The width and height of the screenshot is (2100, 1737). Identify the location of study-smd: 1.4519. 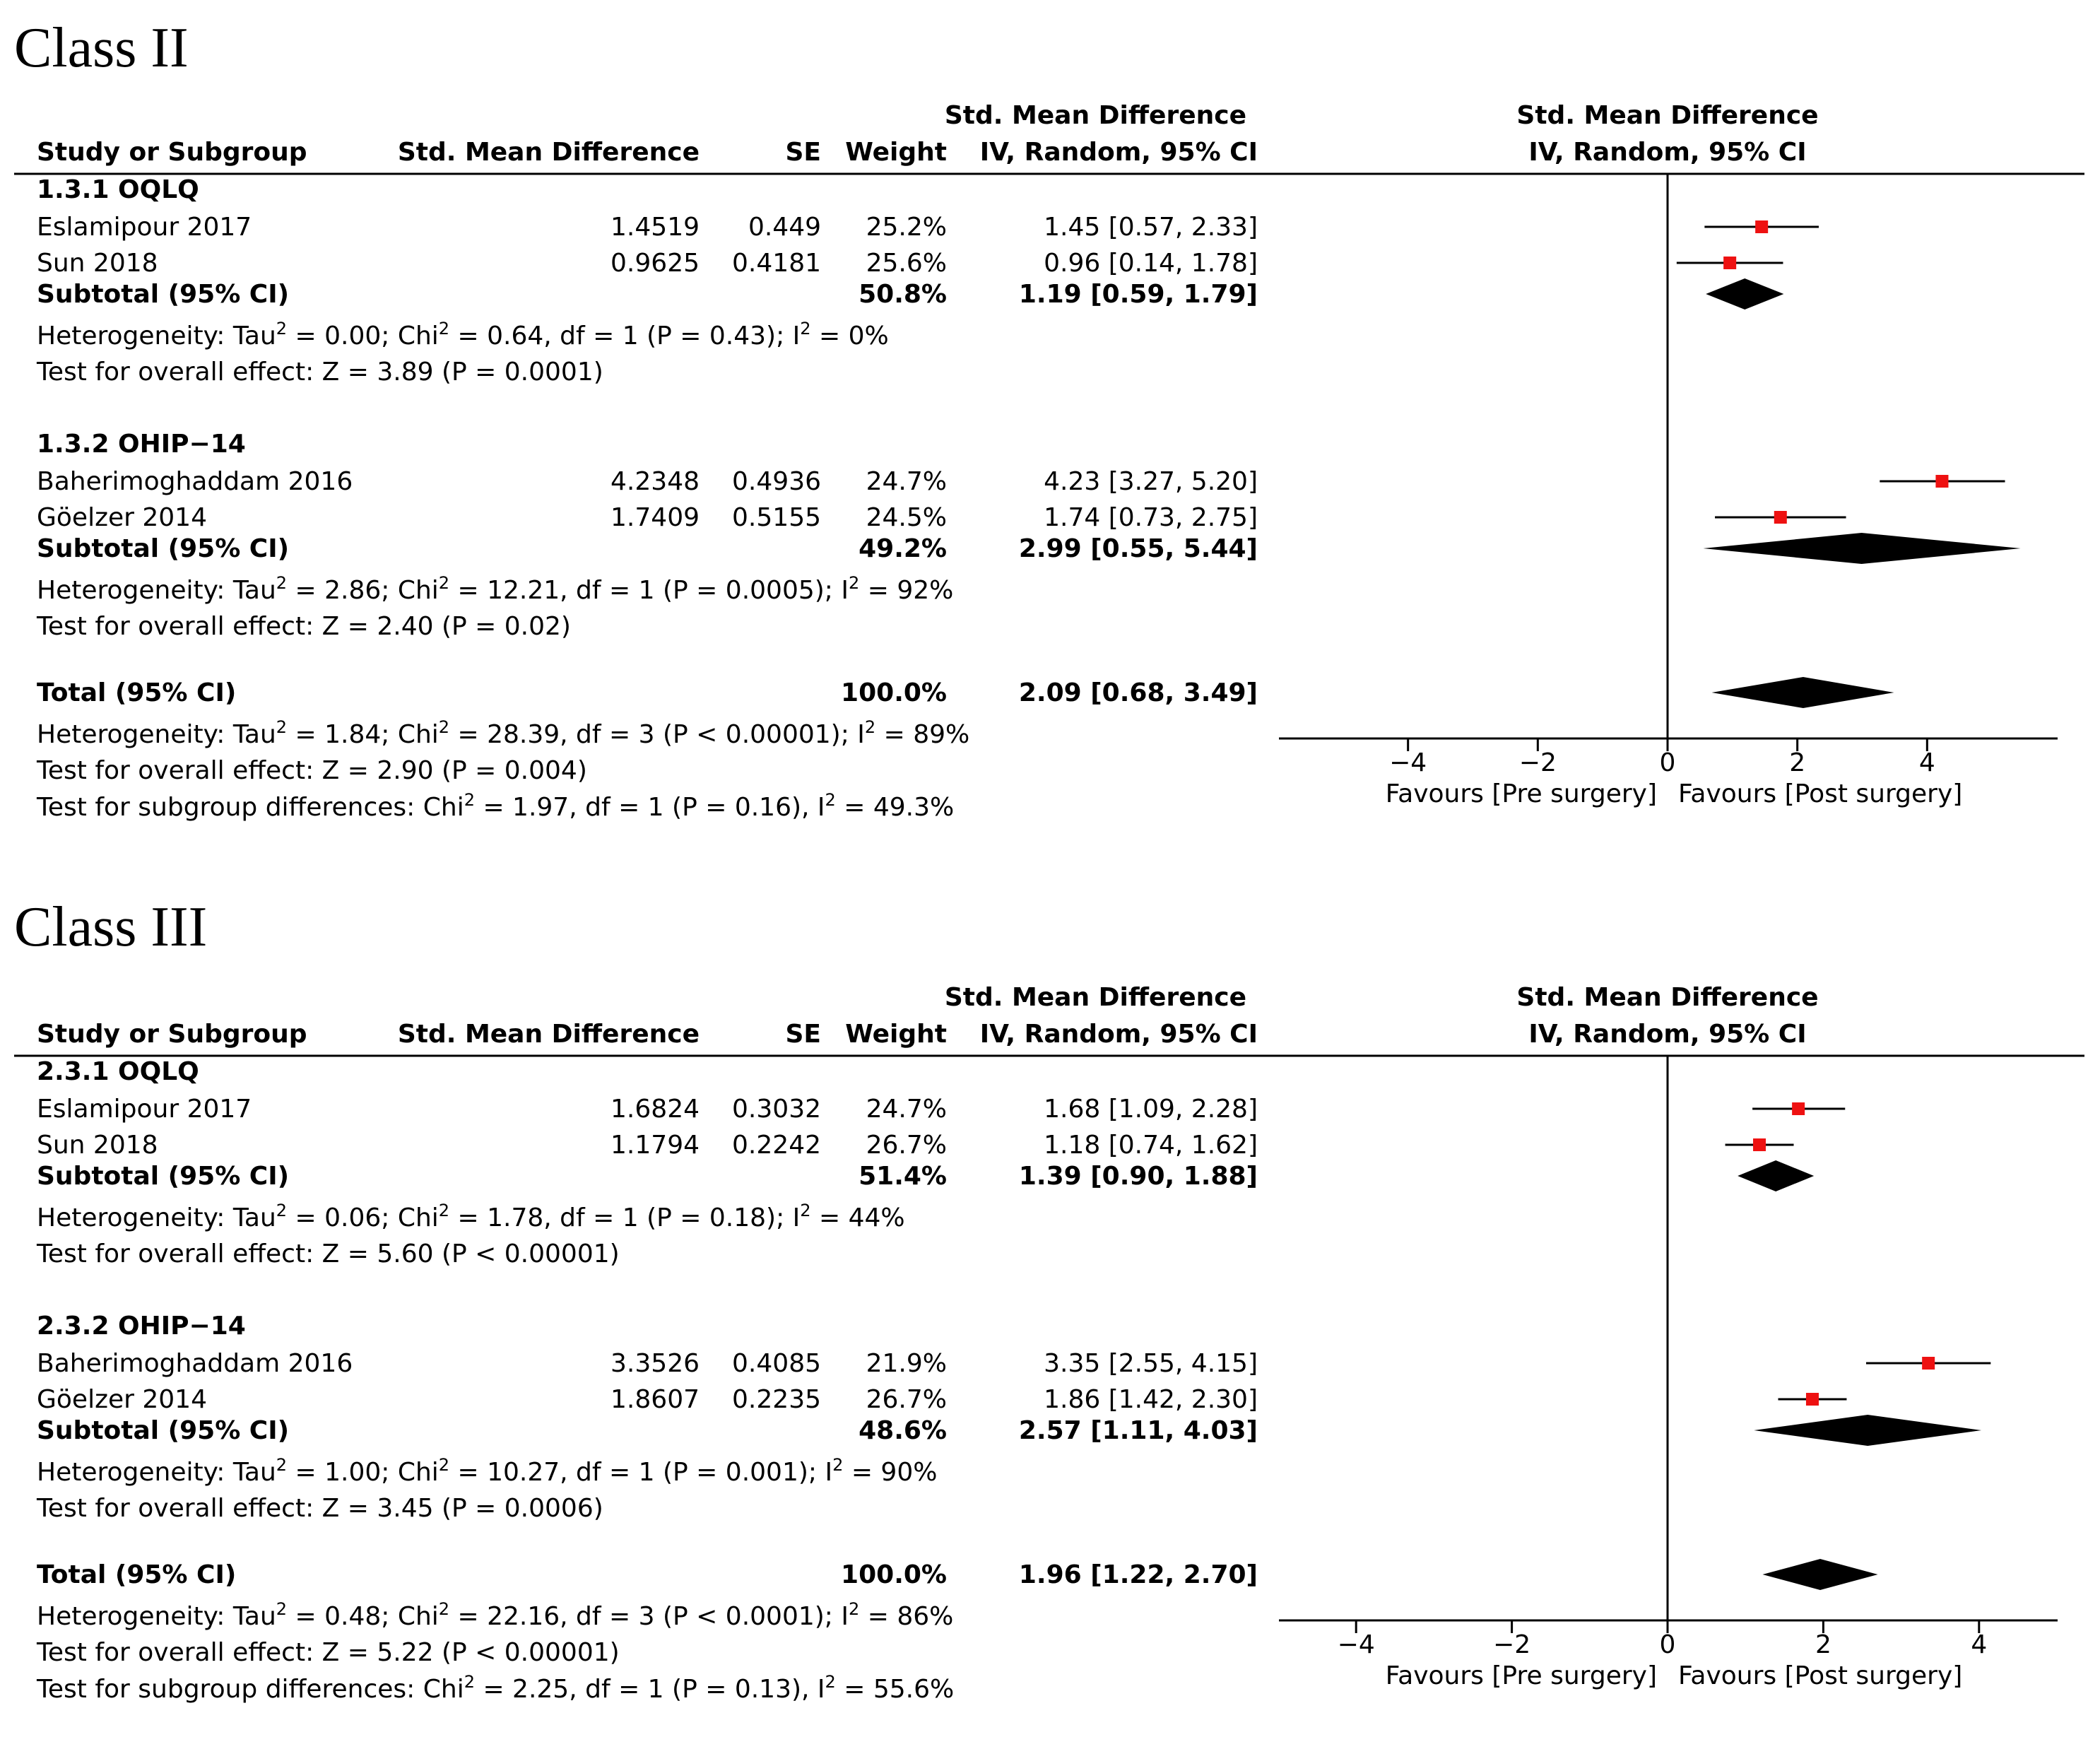
(655, 227).